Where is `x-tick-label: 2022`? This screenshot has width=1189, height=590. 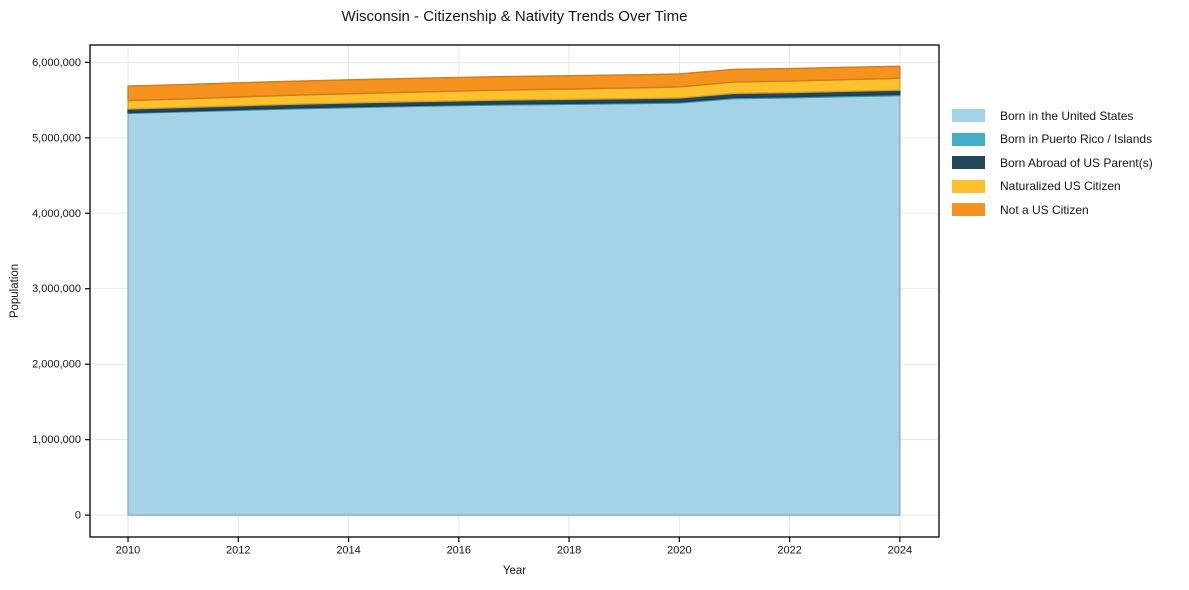 x-tick-label: 2022 is located at coordinates (789, 551).